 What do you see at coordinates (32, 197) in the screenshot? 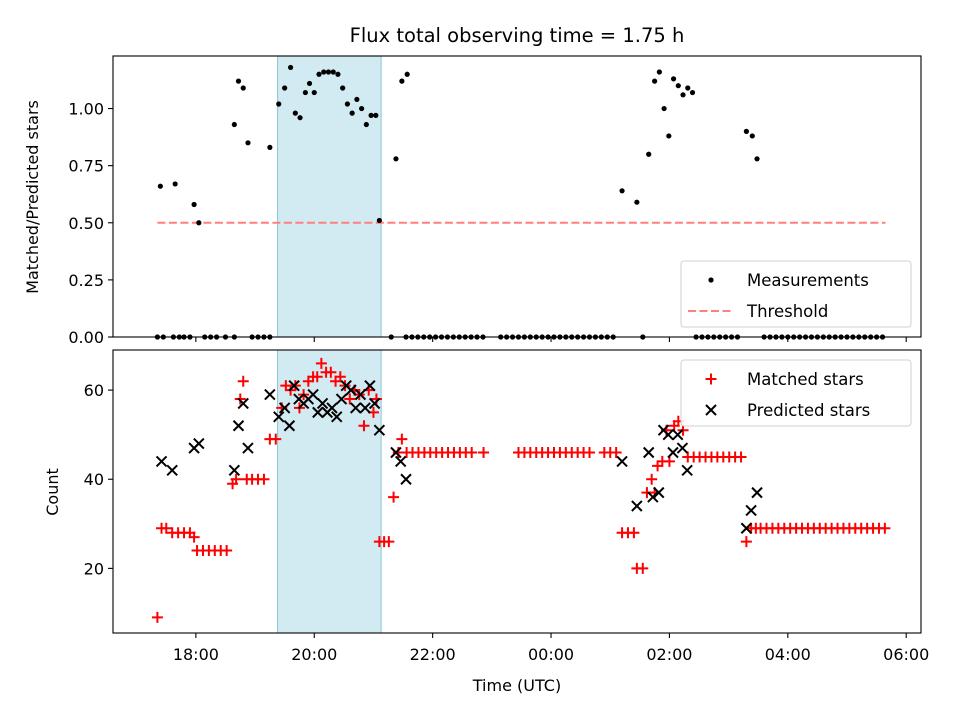
I see `top-y-axis-label: Matched/Predicted stars` at bounding box center [32, 197].